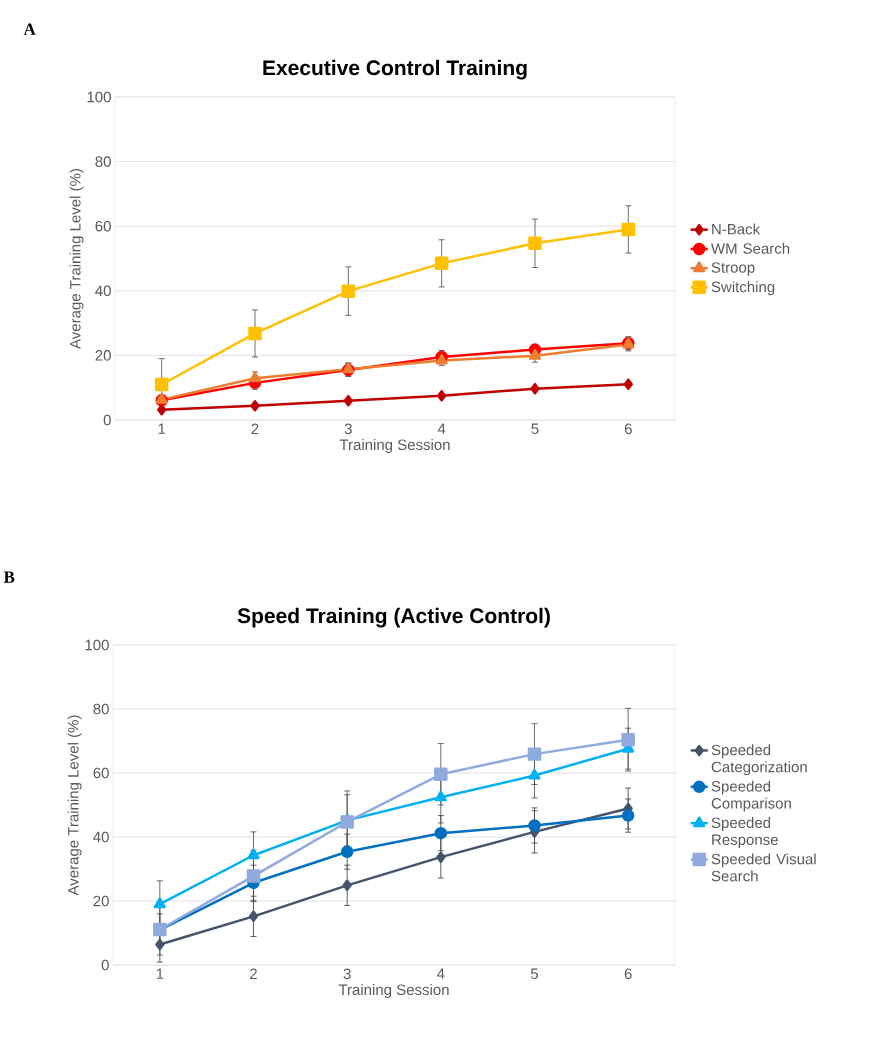 This screenshot has height=1046, width=880. What do you see at coordinates (744, 832) in the screenshot?
I see `legend-label: Speeded Response` at bounding box center [744, 832].